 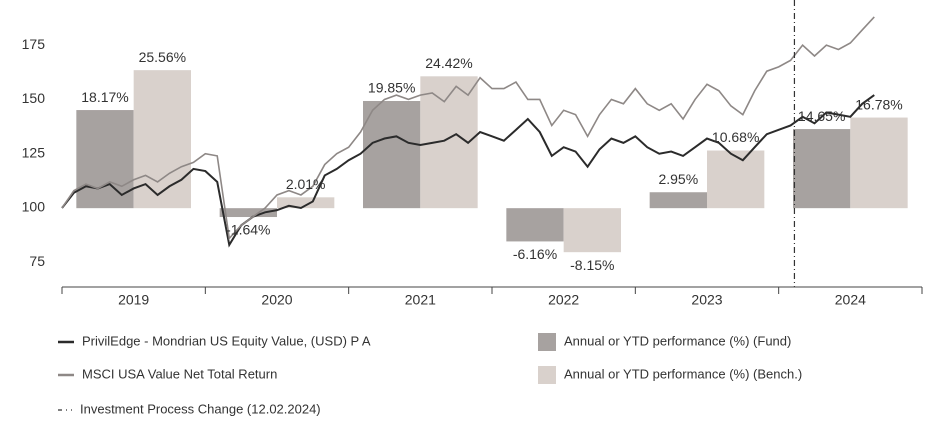 What do you see at coordinates (34, 152) in the screenshot?
I see `y-tick-label: 125` at bounding box center [34, 152].